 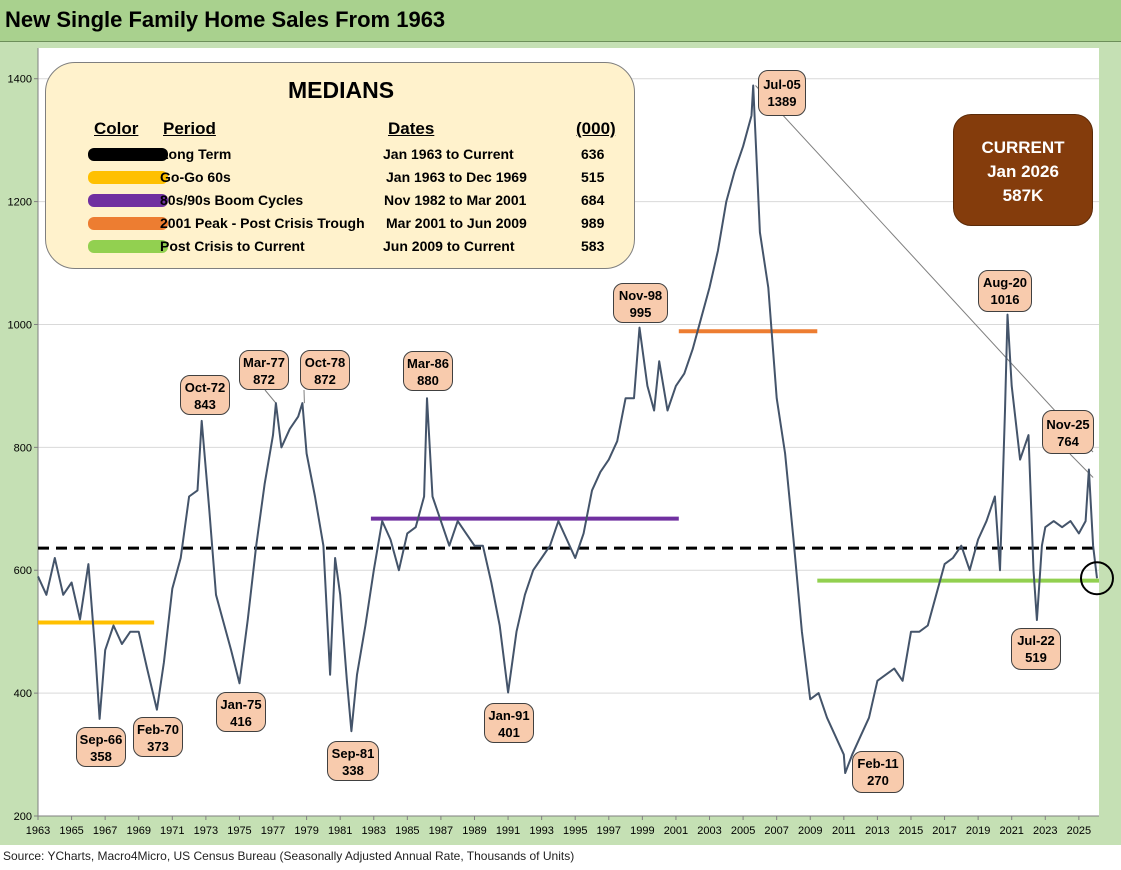 I want to click on y-tick-label: 400, so click(x=23, y=694).